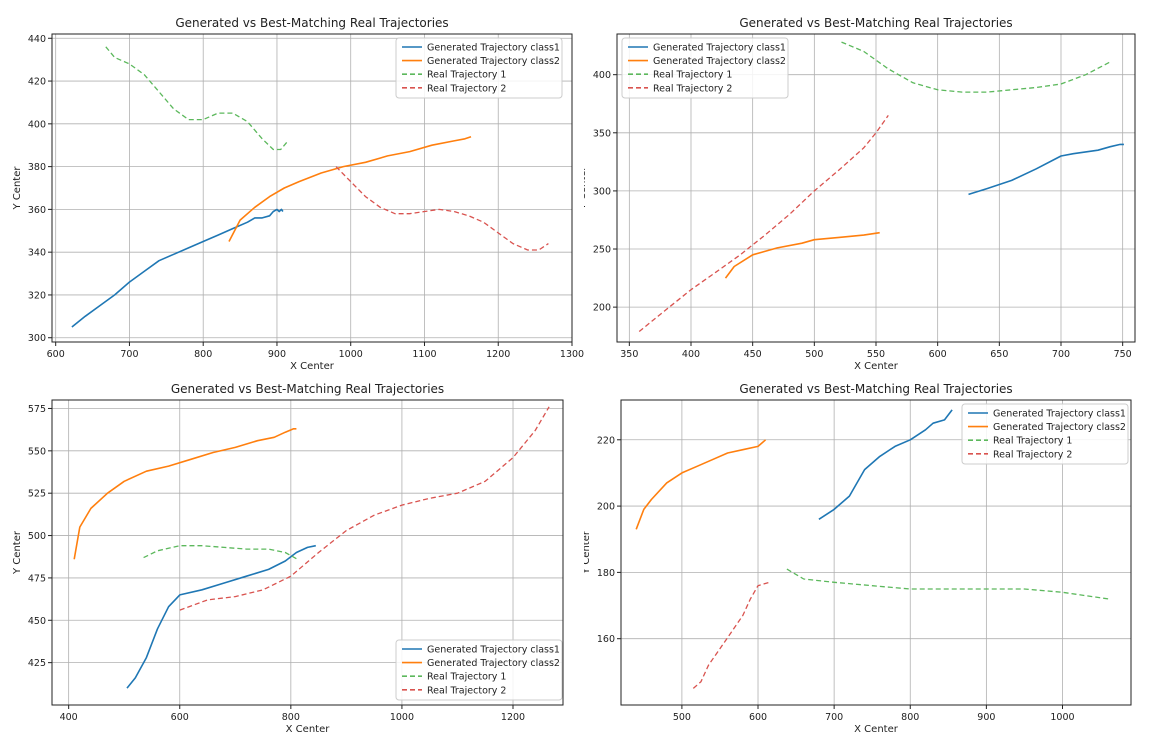 The width and height of the screenshot is (1168, 740). Describe the element at coordinates (1123, 354) in the screenshot. I see `x-tick-label: 750` at that location.